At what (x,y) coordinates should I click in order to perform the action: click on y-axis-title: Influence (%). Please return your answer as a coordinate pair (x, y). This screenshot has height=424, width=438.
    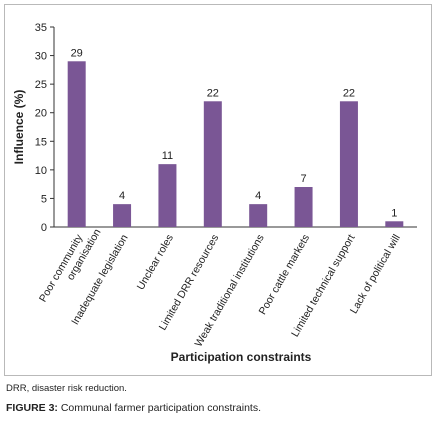
    Looking at the image, I should click on (19, 127).